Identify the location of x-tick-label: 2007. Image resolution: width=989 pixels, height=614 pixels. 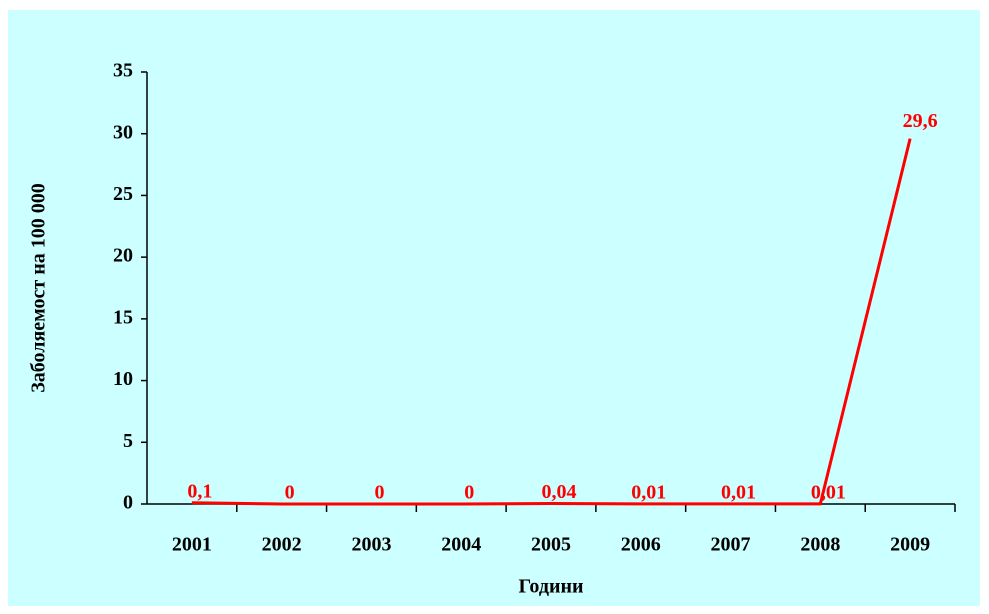
(731, 545).